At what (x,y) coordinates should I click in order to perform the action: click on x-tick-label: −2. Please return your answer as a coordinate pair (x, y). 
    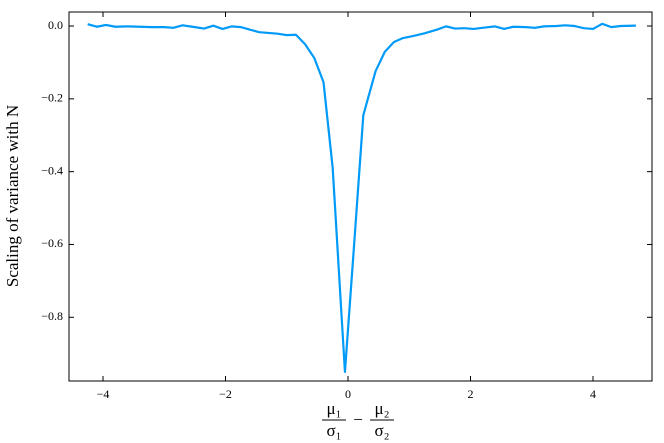
    Looking at the image, I should click on (225, 394).